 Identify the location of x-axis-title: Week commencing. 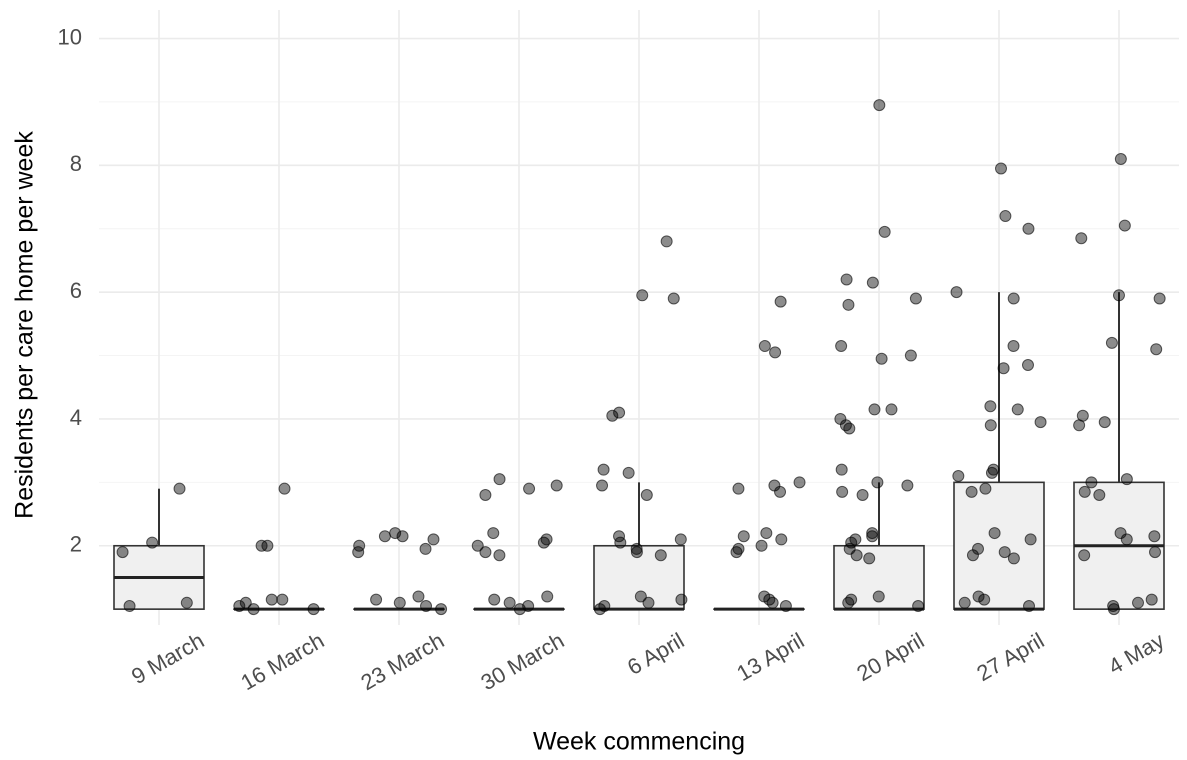
(639, 742).